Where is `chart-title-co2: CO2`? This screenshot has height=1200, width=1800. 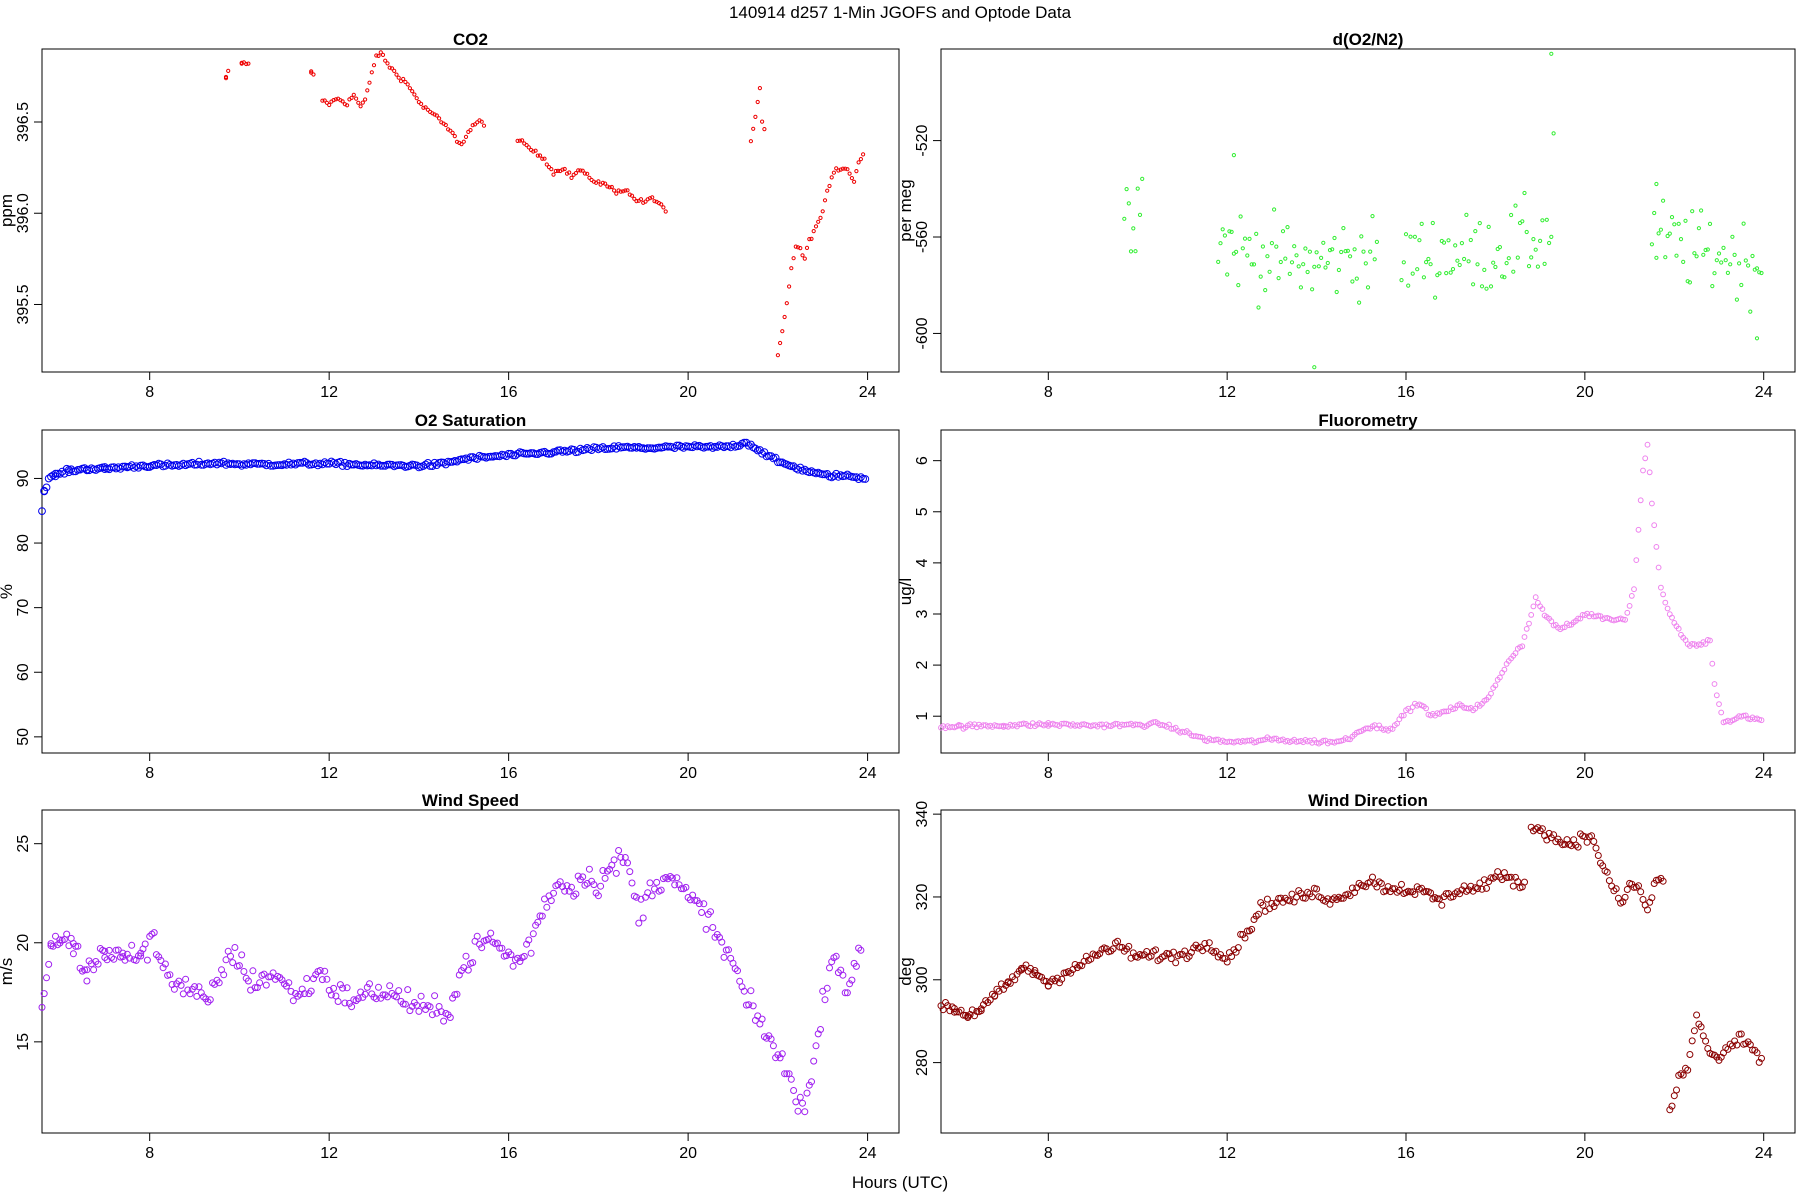 chart-title-co2: CO2 is located at coordinates (470, 39).